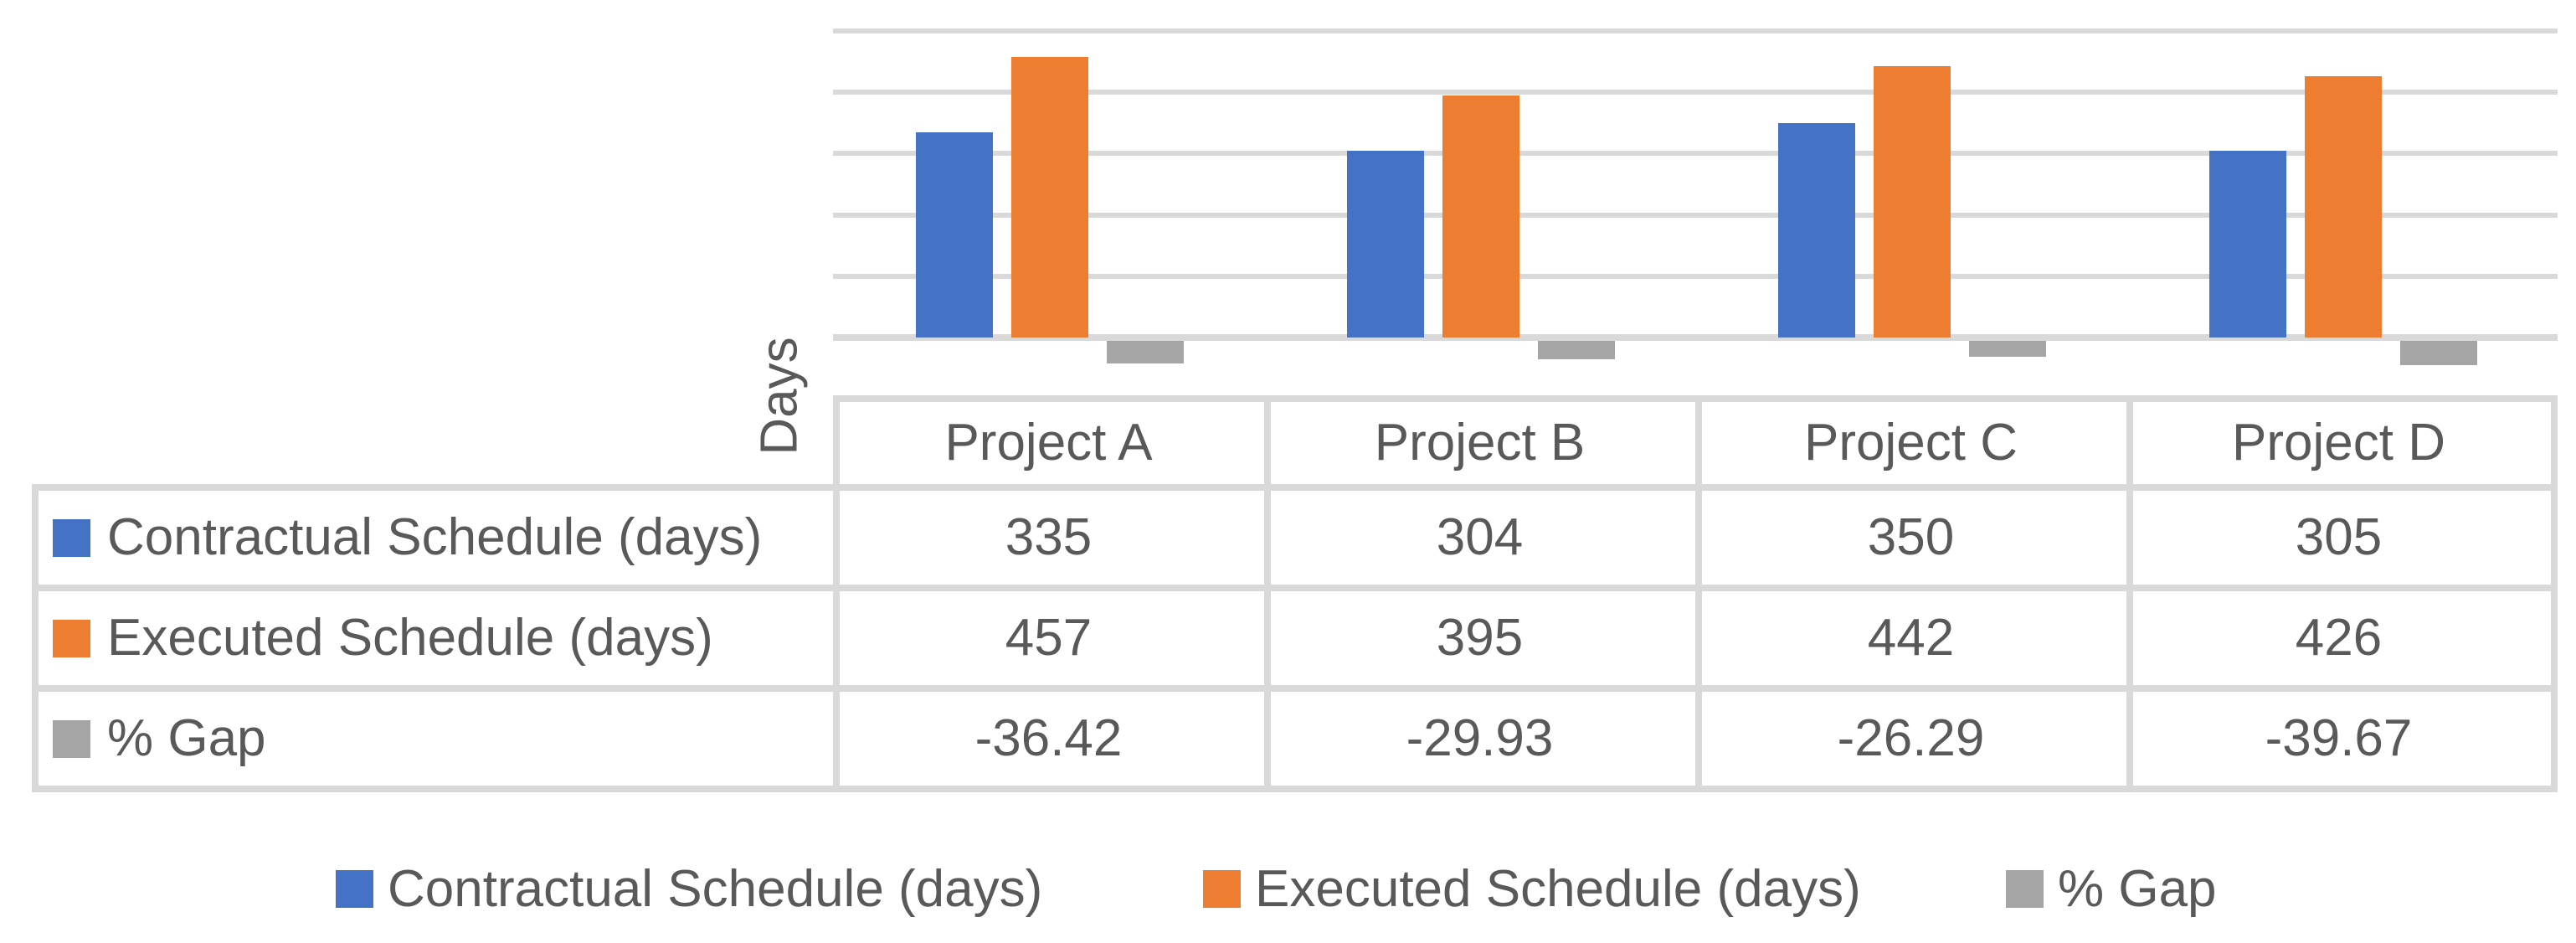  I want to click on series-name: Contractual Schedule (days), so click(435, 537).